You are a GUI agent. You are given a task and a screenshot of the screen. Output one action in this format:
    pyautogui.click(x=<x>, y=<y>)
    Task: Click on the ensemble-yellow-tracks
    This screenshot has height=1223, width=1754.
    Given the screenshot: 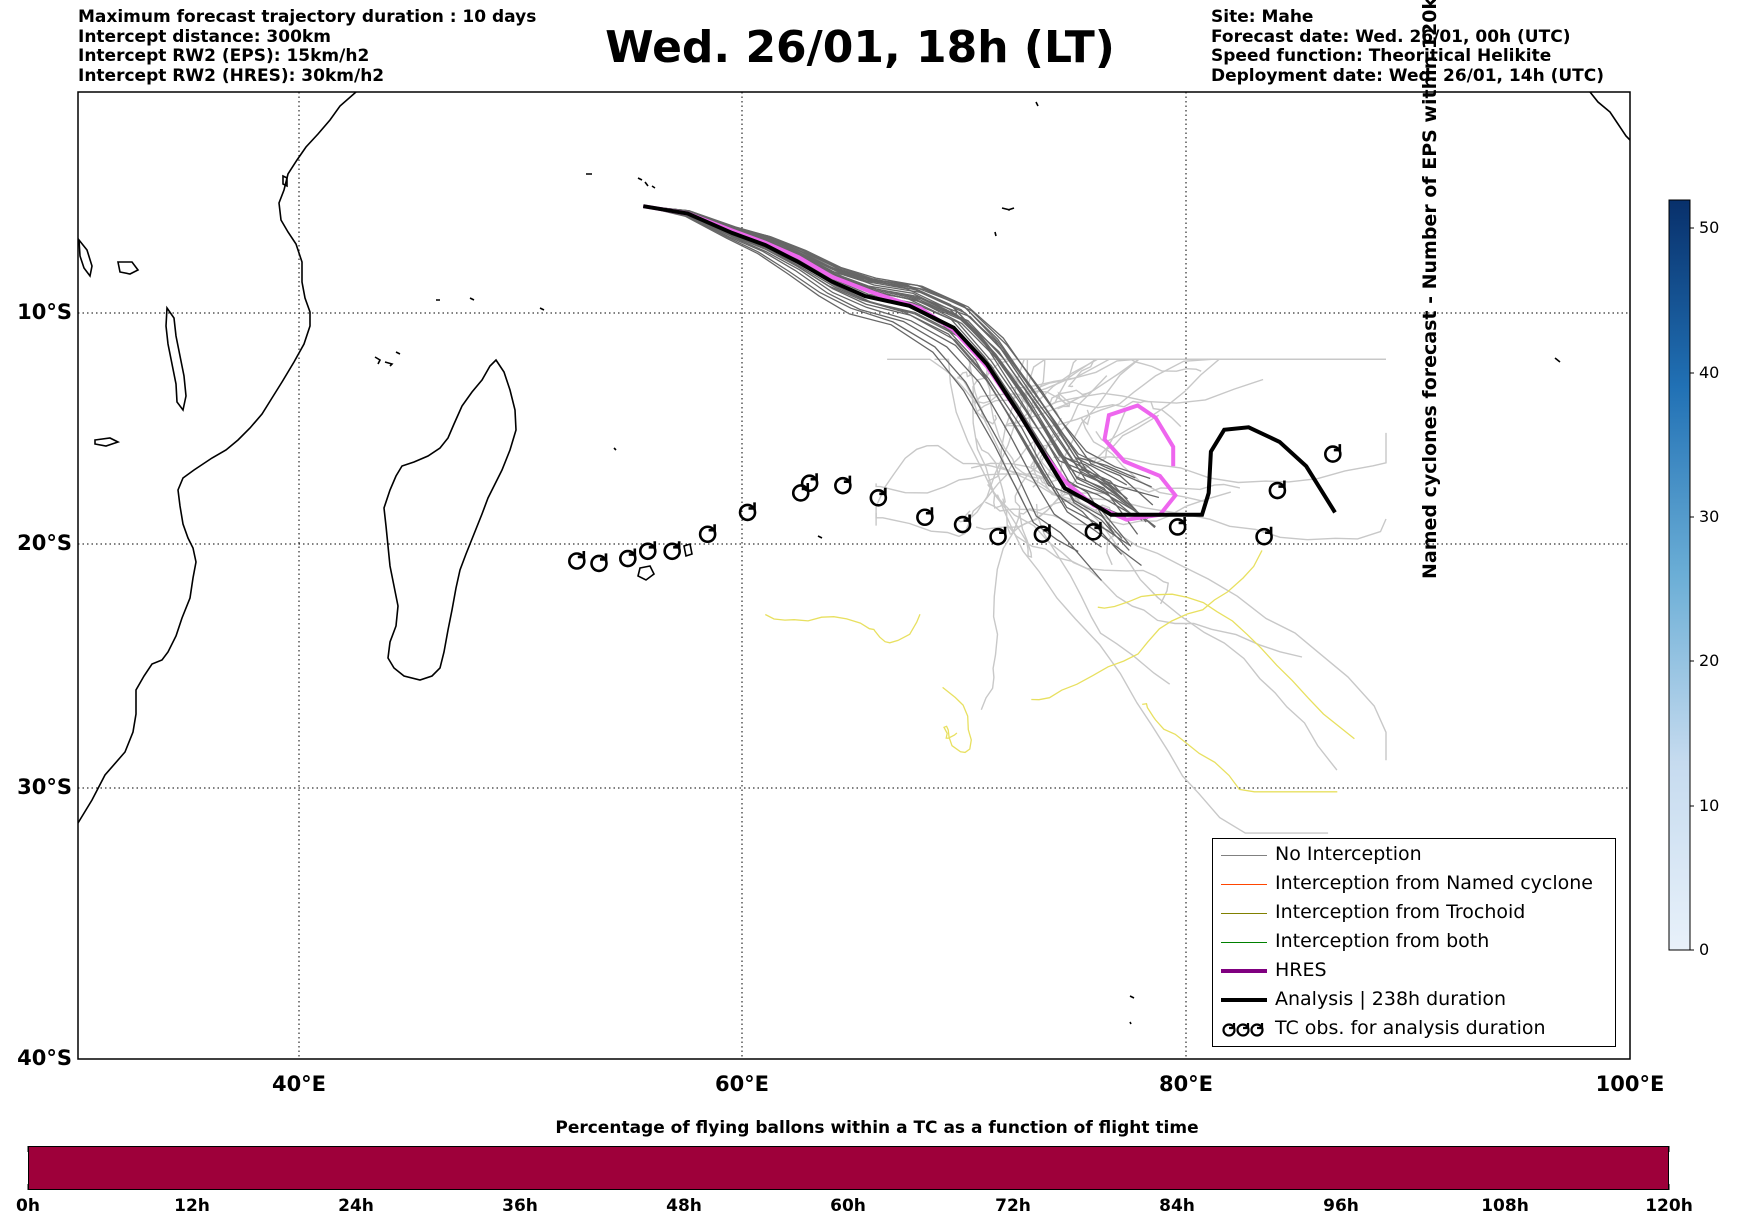 What is the action you would take?
    pyautogui.click(x=1060, y=671)
    